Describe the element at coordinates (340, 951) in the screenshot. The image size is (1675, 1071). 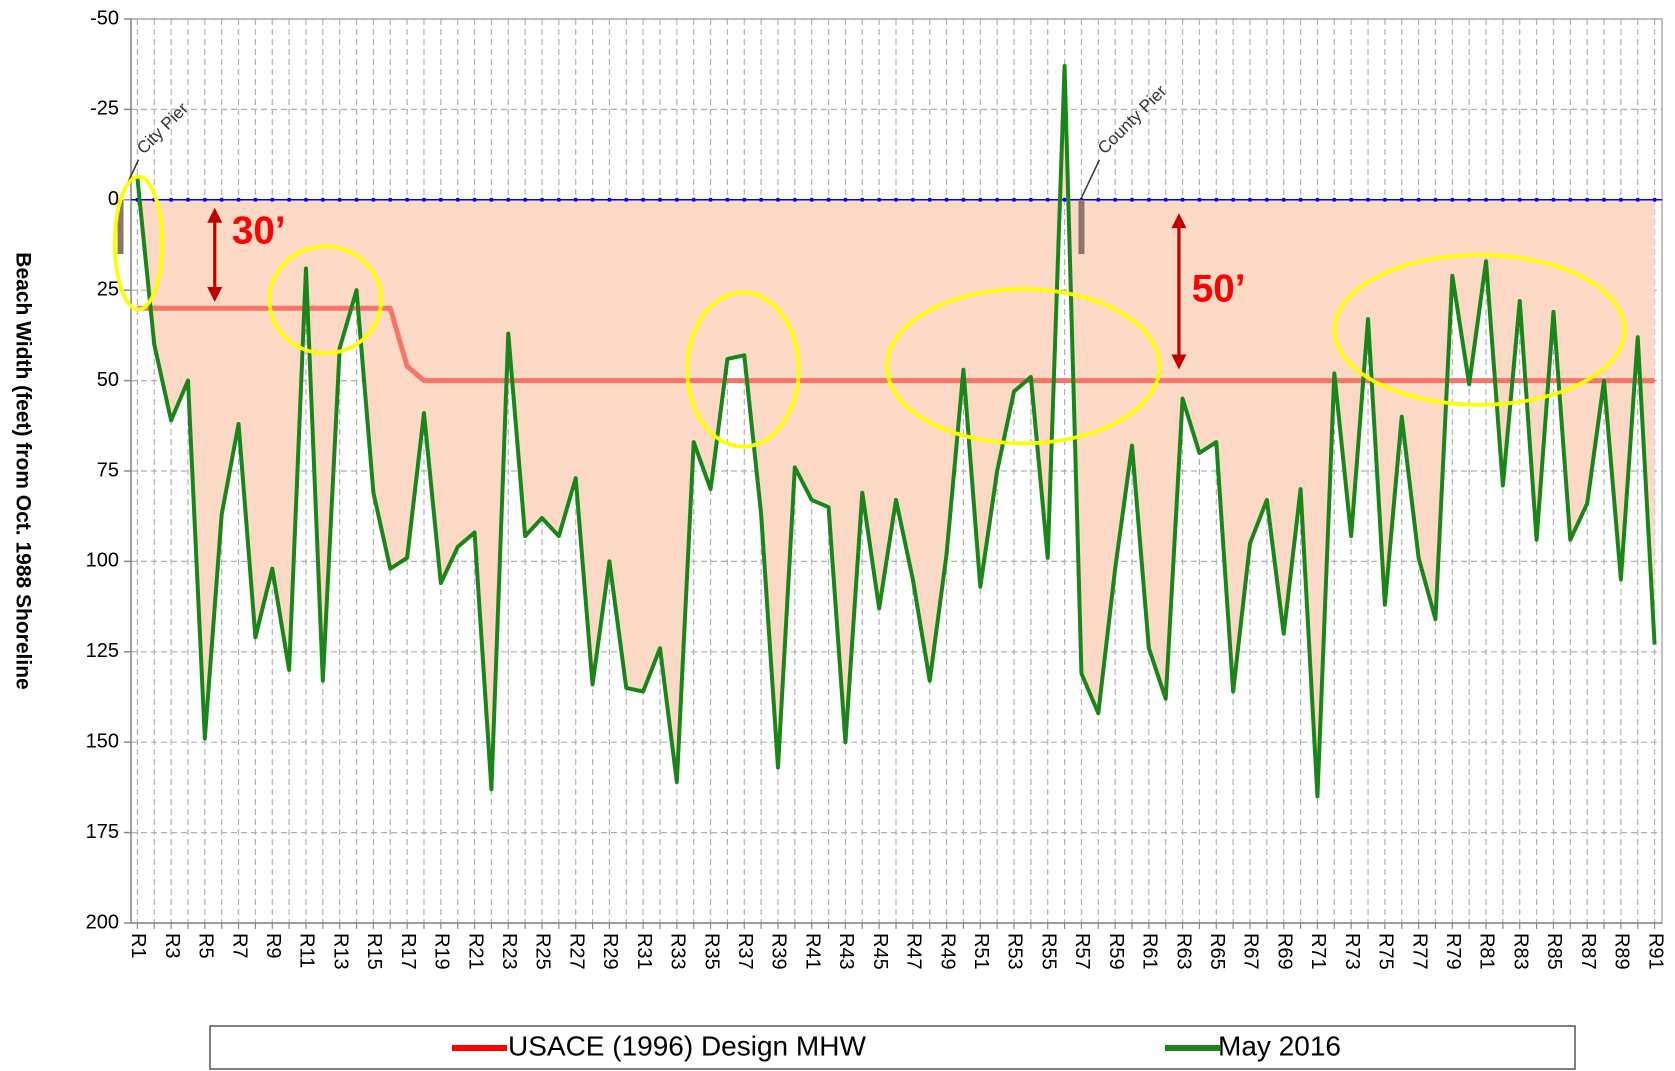
I see `x-tick-label: R13` at that location.